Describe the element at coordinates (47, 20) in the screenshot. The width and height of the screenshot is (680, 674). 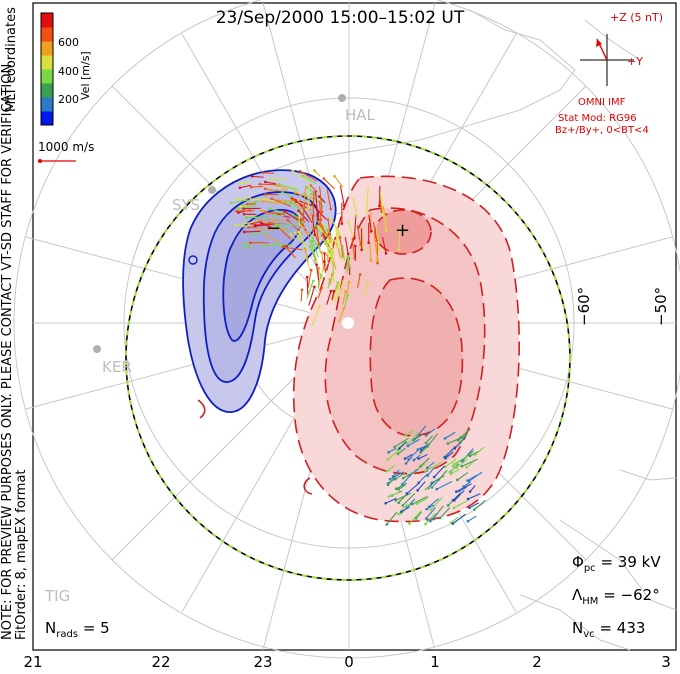
I see `colorbar-segment` at that location.